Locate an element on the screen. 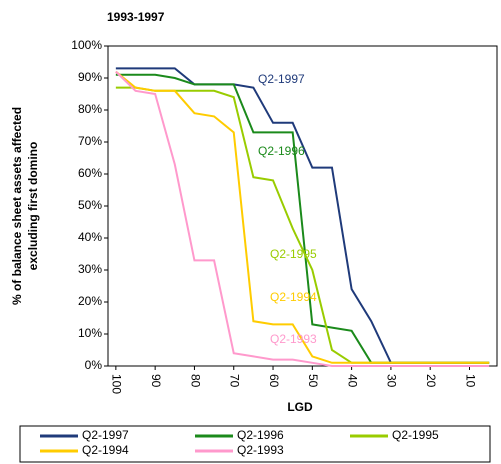 This screenshot has height=464, width=501. x-tick-label: 100 is located at coordinates (117, 384).